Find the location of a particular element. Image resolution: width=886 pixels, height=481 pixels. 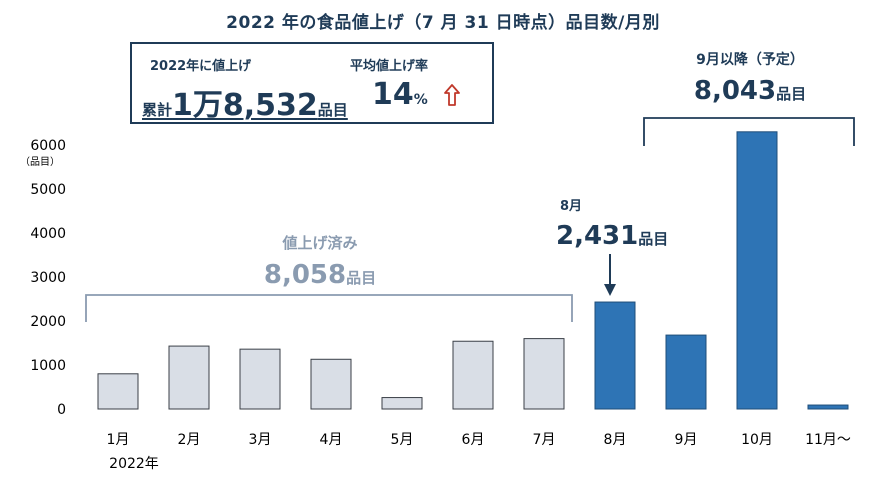

done-label: 値上げ済み is located at coordinates (319, 243).